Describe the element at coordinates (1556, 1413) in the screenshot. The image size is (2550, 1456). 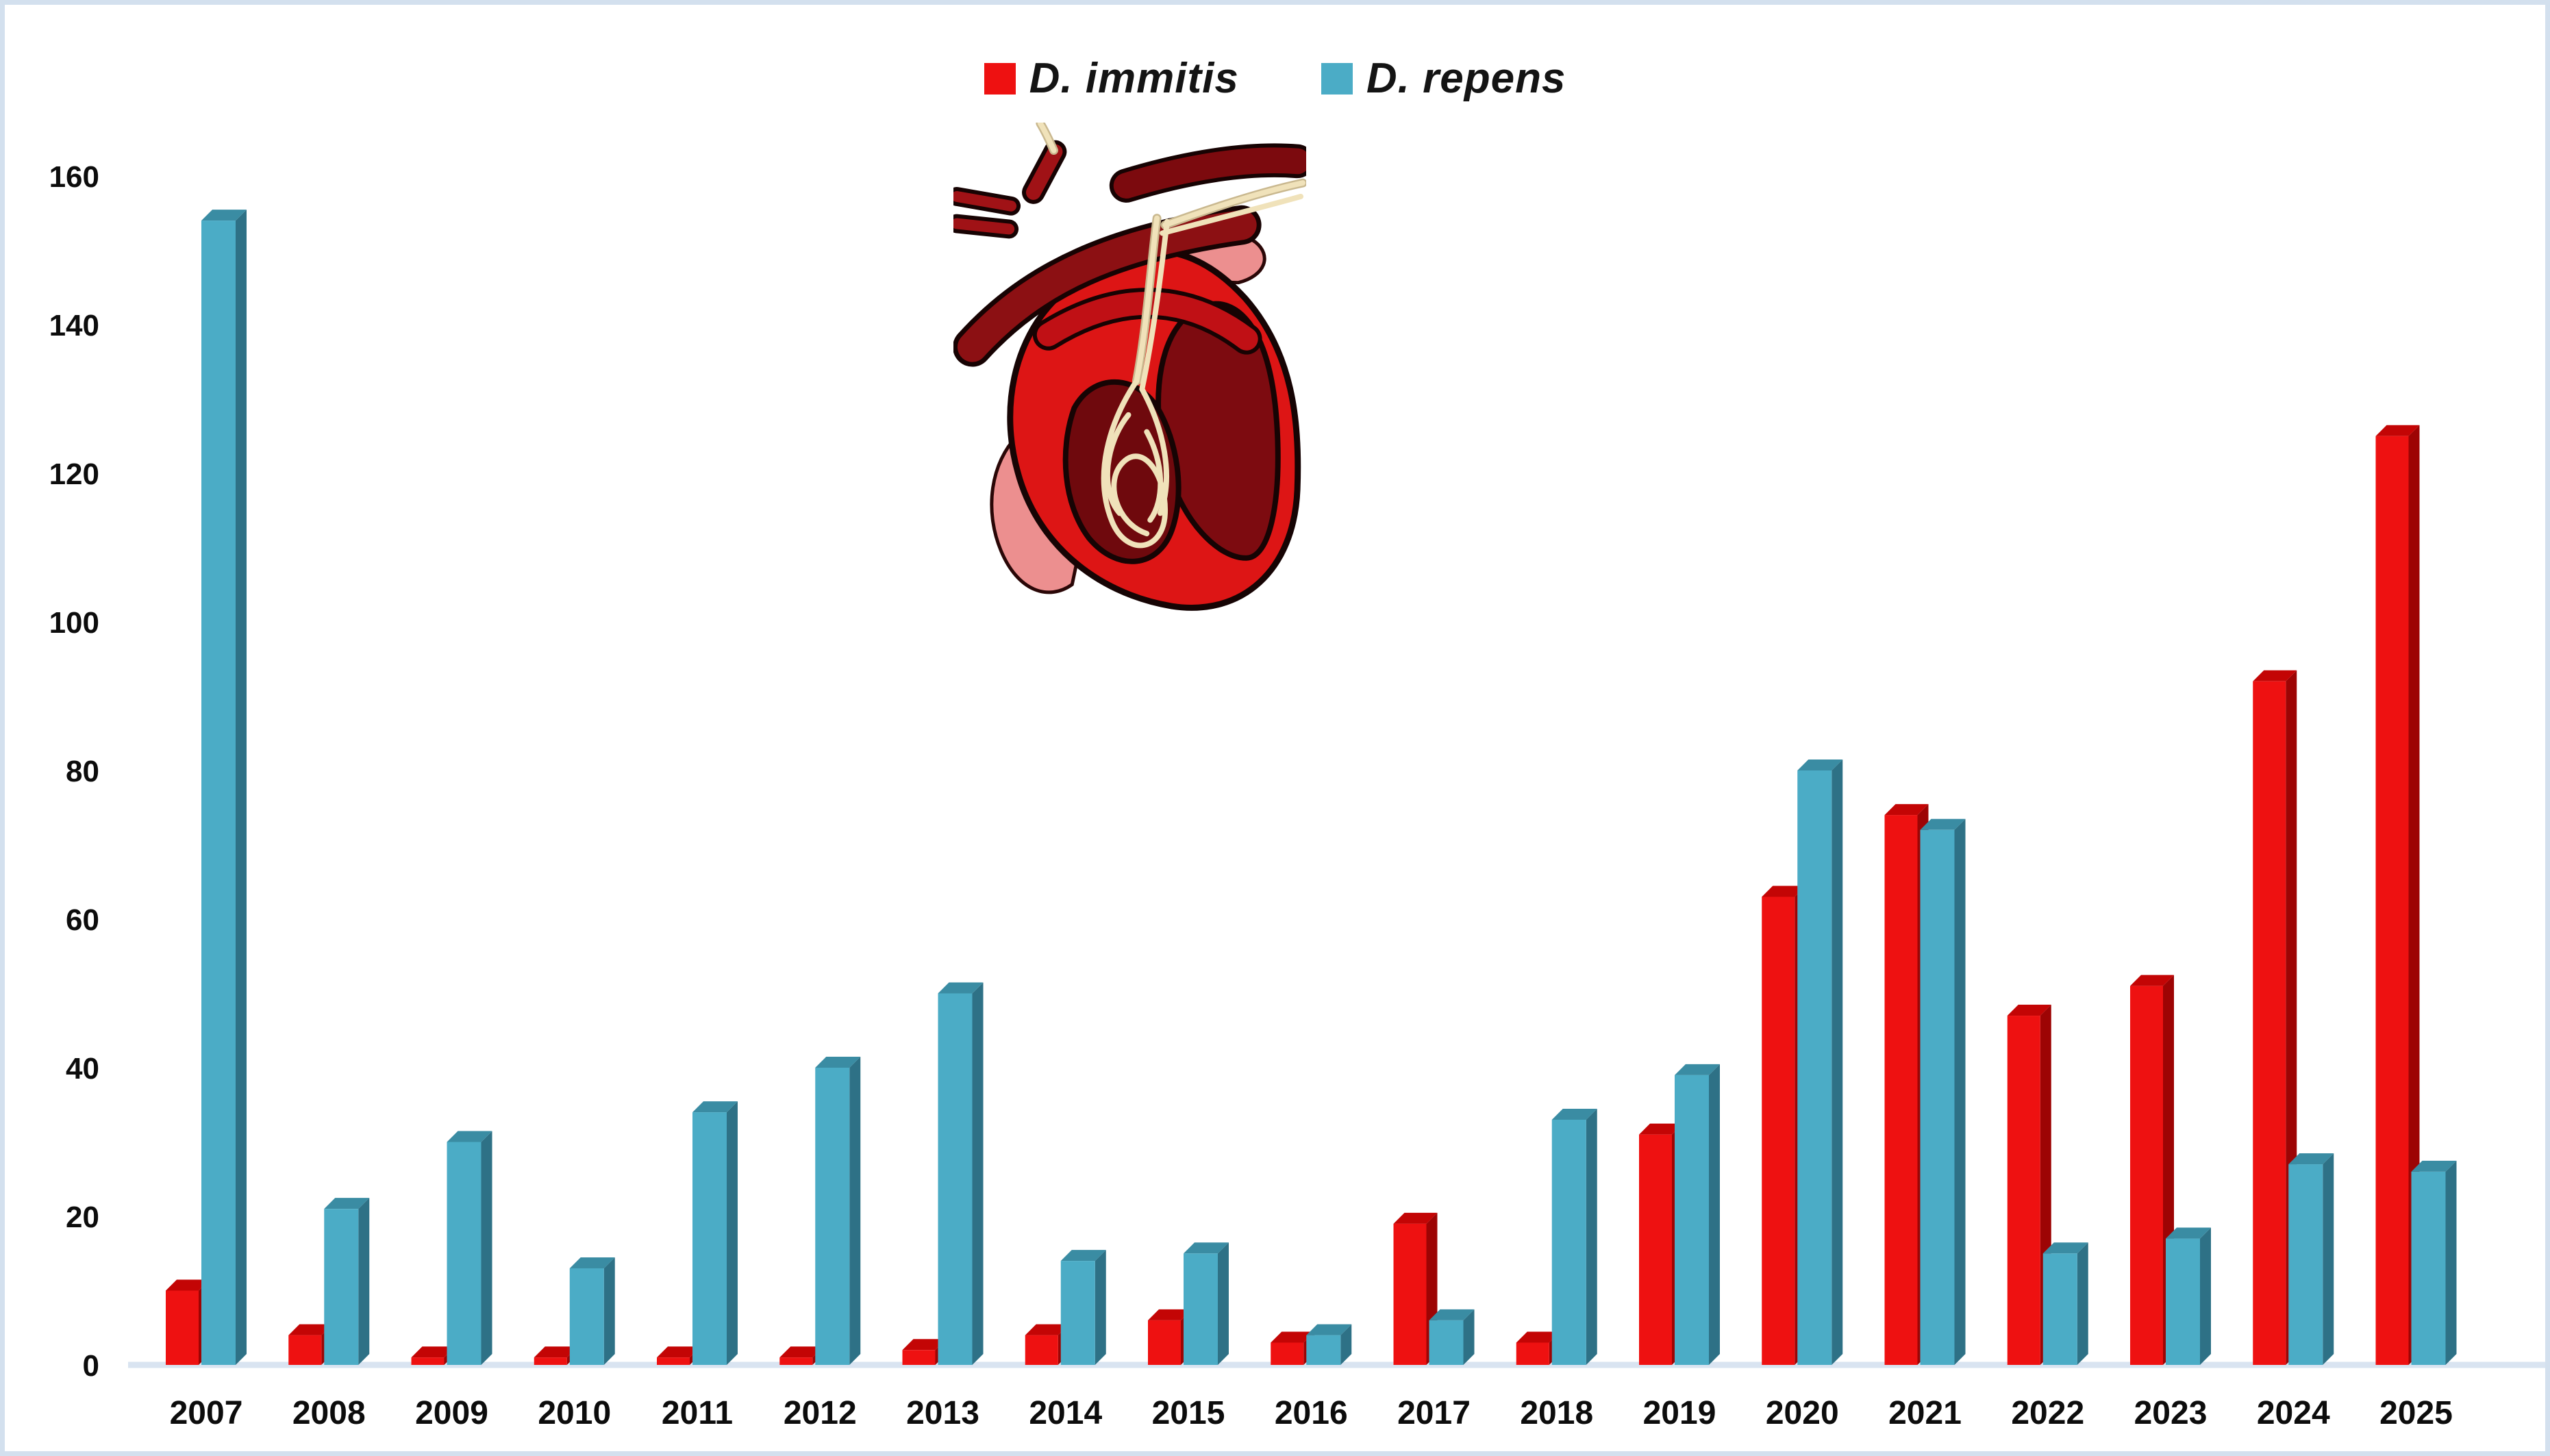
I see `x-label-2018: 2018` at that location.